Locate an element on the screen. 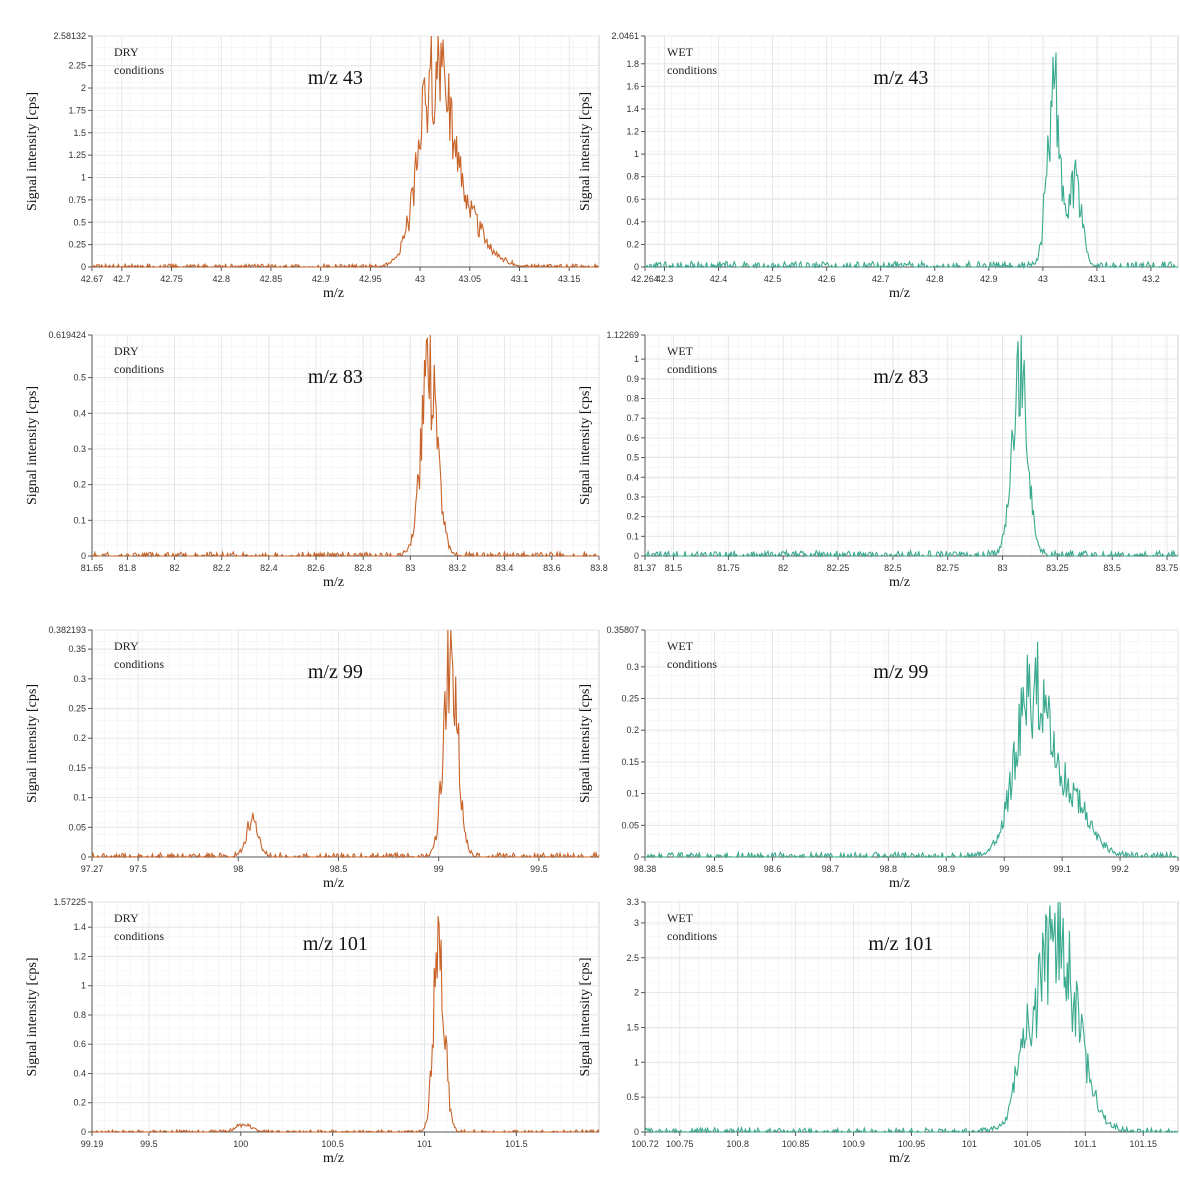 This screenshot has height=1182, width=1180. x-tick-label: 83.8 is located at coordinates (599, 568).